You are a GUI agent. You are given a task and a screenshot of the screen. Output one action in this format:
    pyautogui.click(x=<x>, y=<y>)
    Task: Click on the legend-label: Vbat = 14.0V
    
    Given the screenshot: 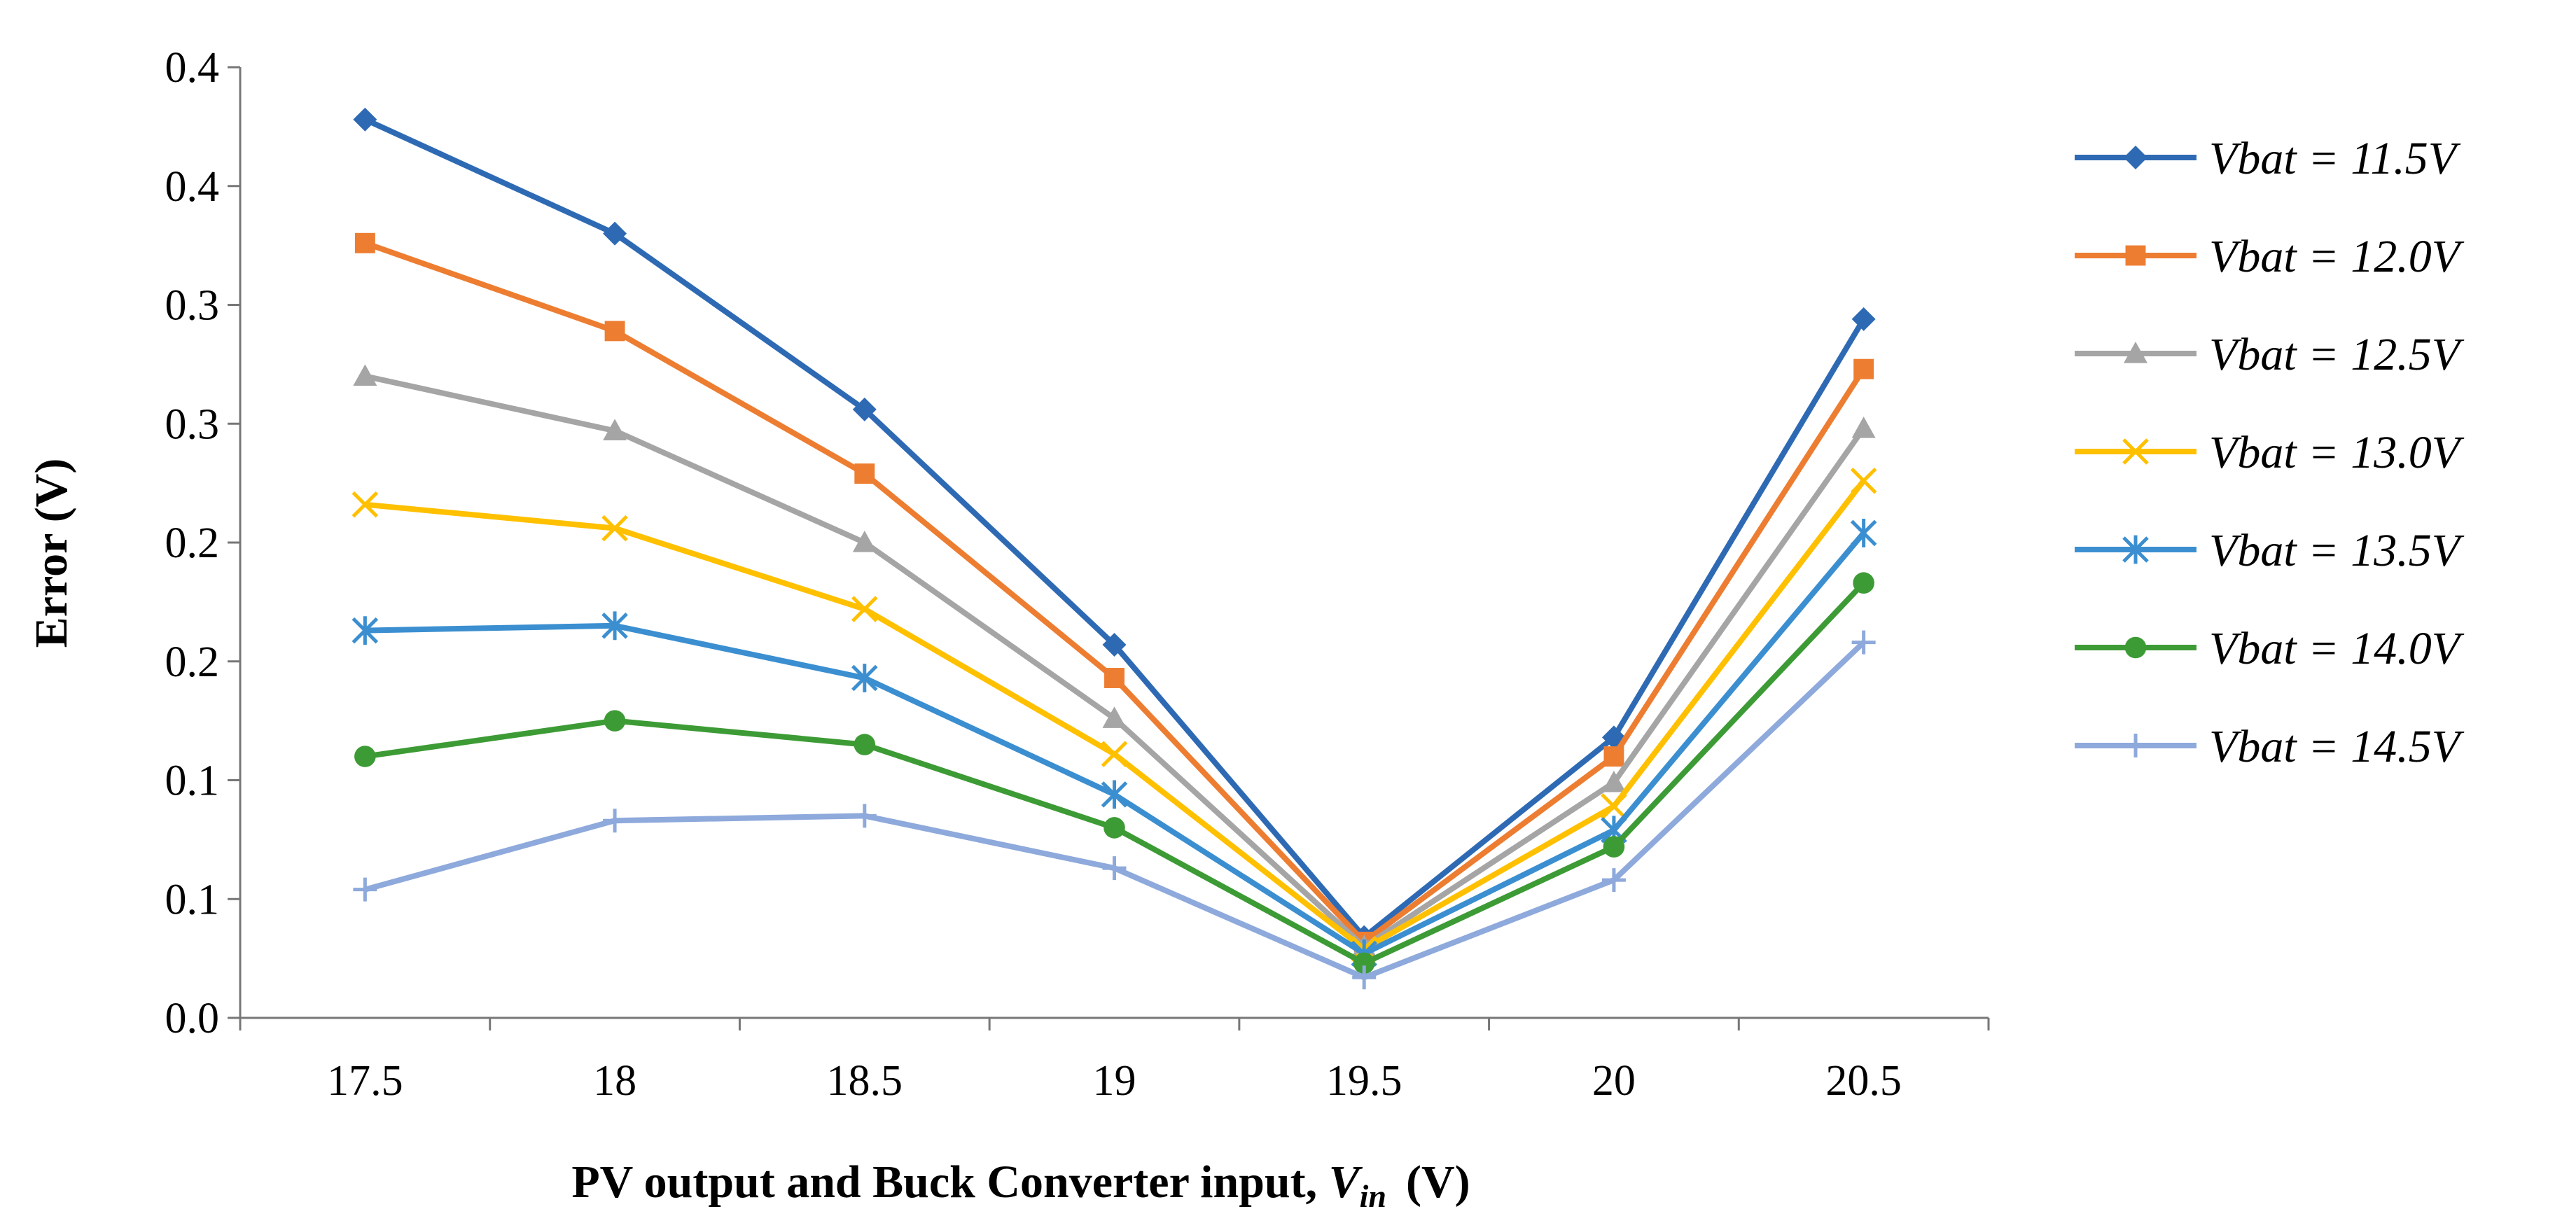 What is the action you would take?
    pyautogui.click(x=2337, y=648)
    